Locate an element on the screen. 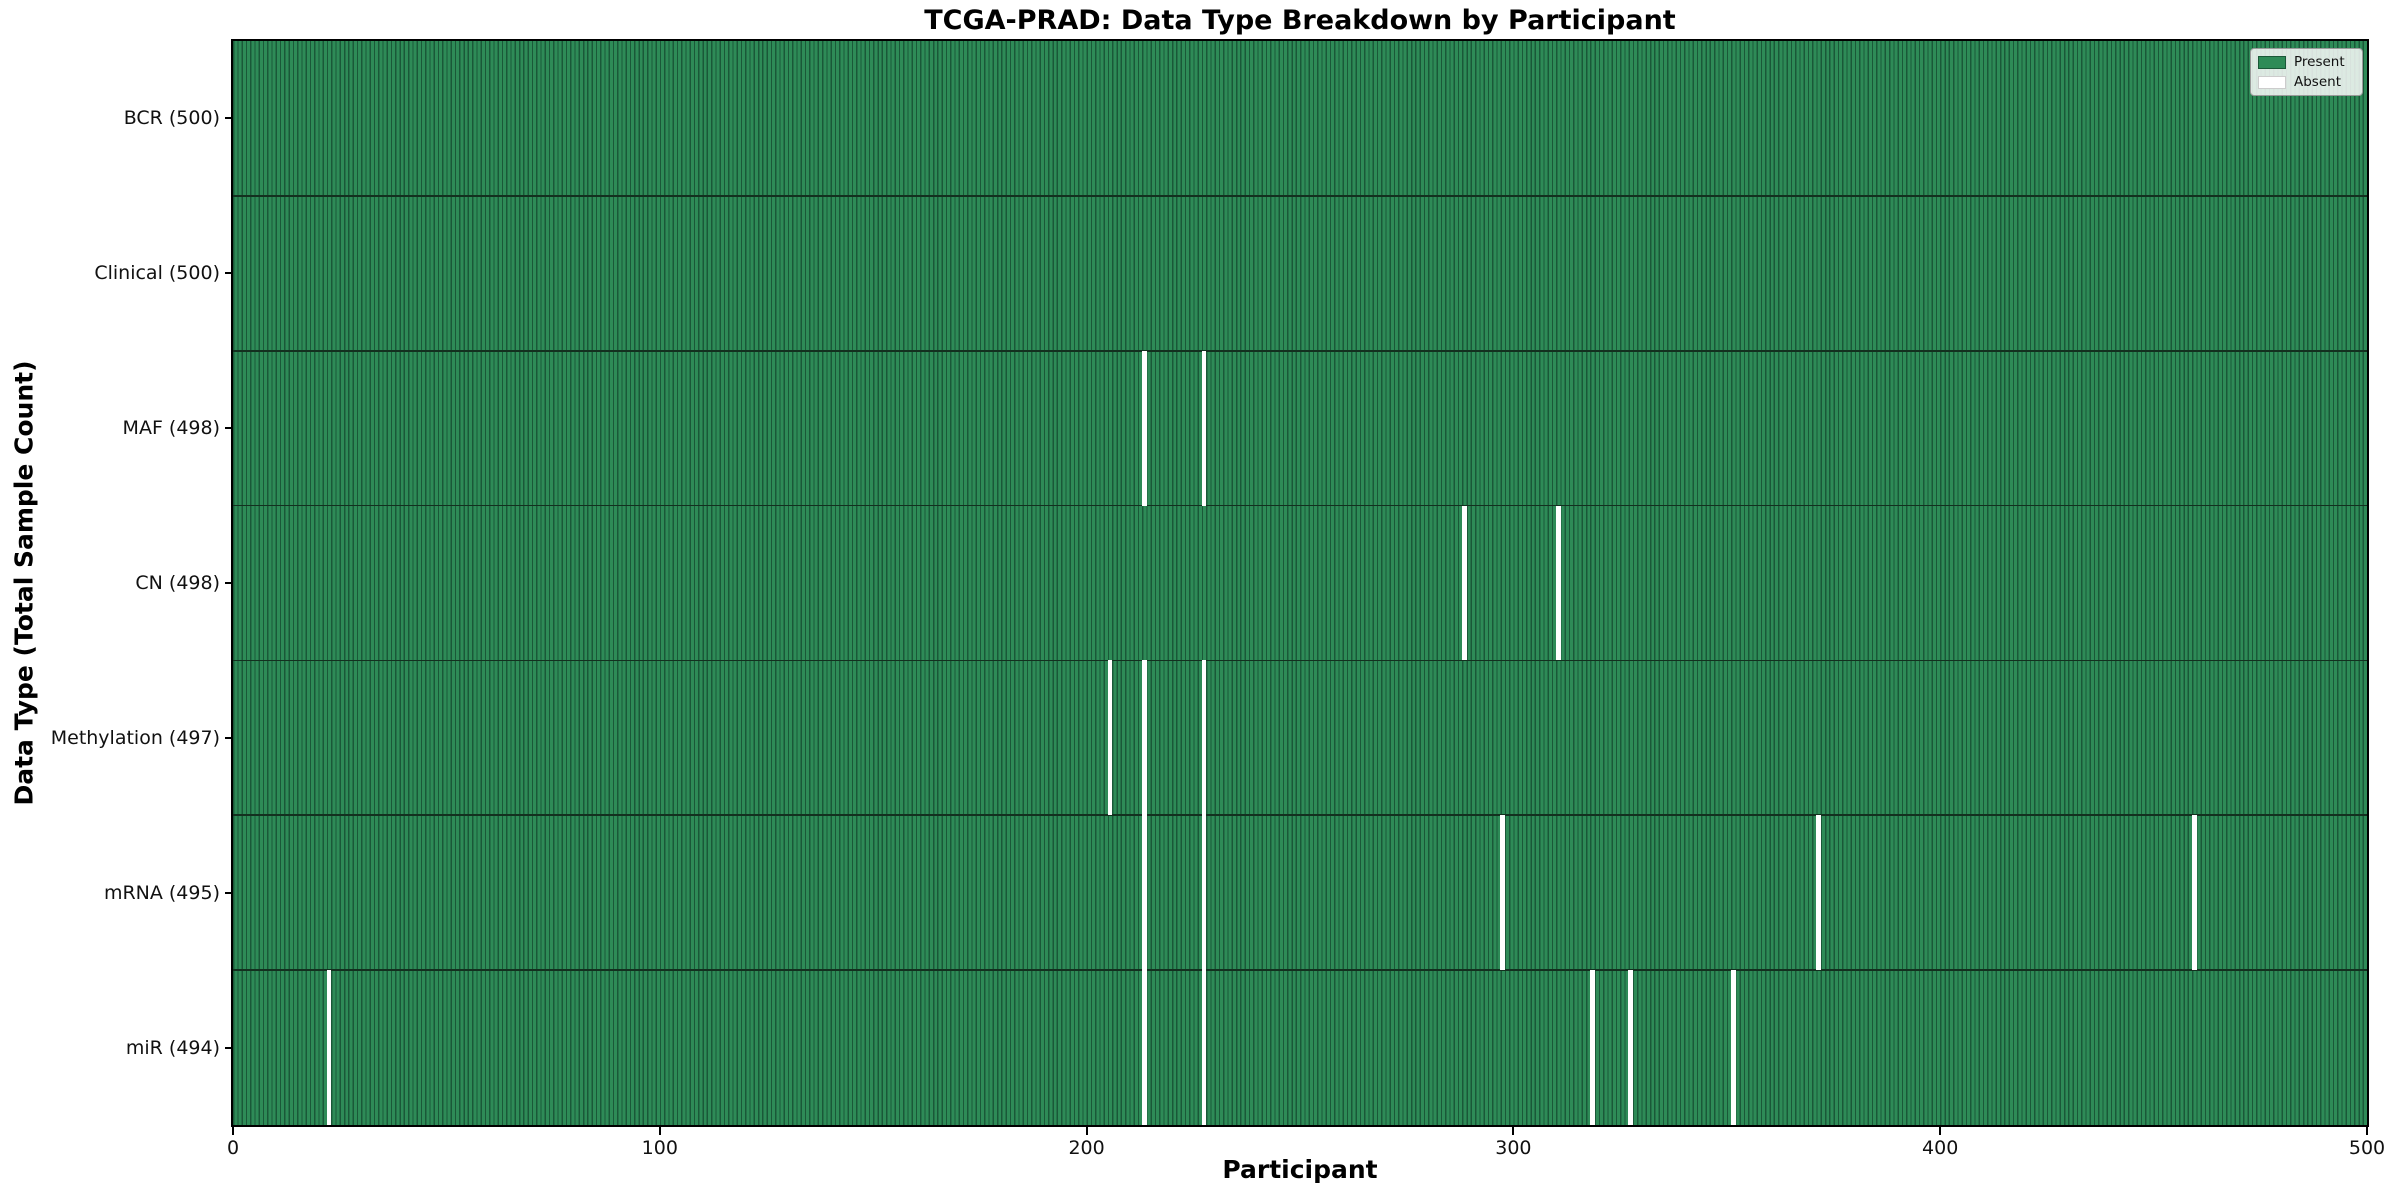  xtick-label-300: 300 is located at coordinates (1513, 1148).